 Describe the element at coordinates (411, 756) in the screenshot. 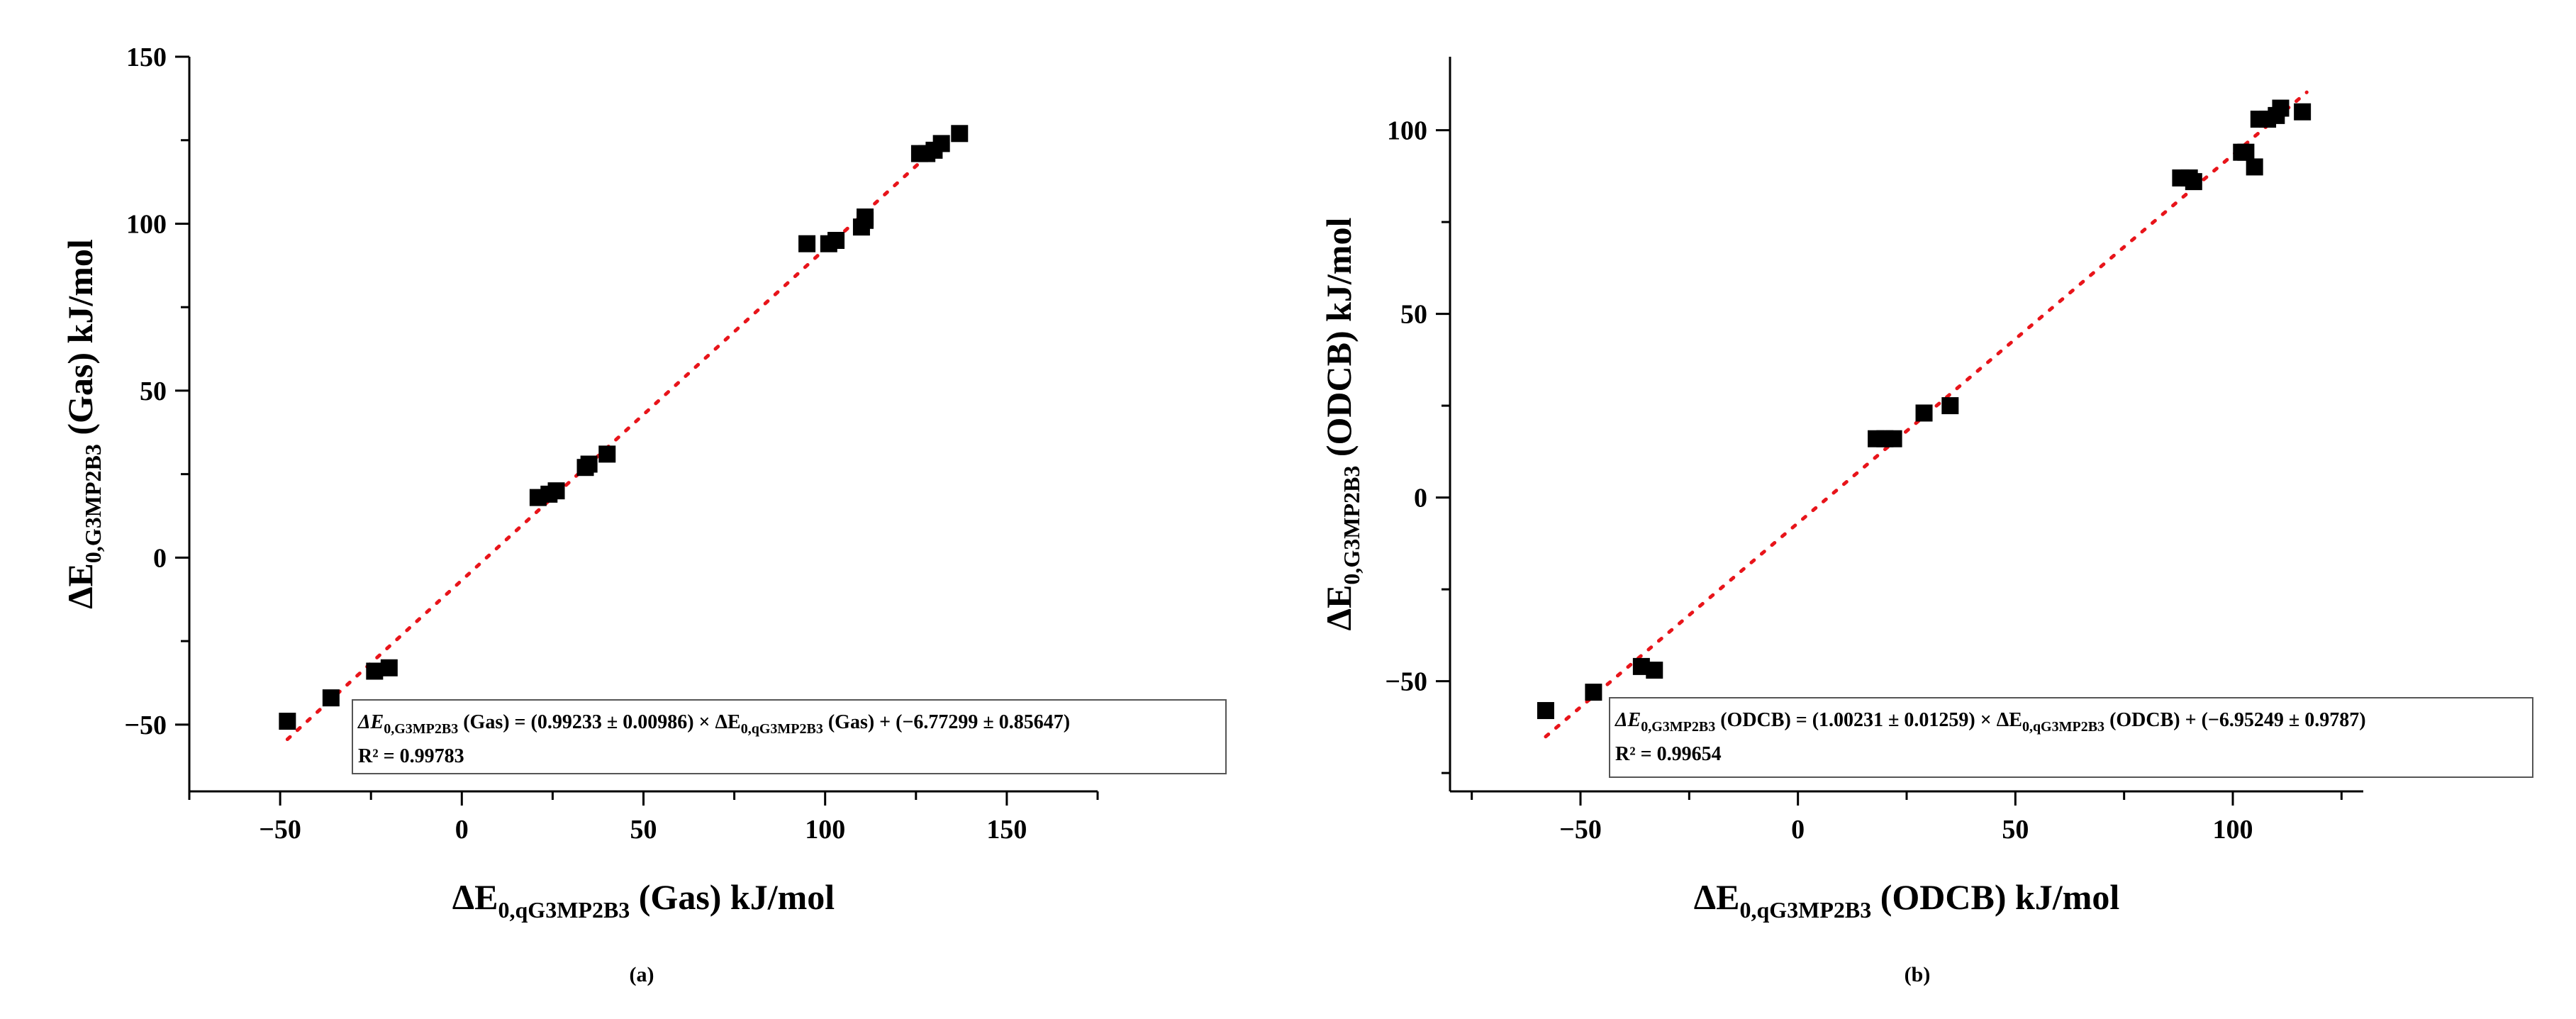

I see `r-squared-label: R² = 0.99783` at that location.